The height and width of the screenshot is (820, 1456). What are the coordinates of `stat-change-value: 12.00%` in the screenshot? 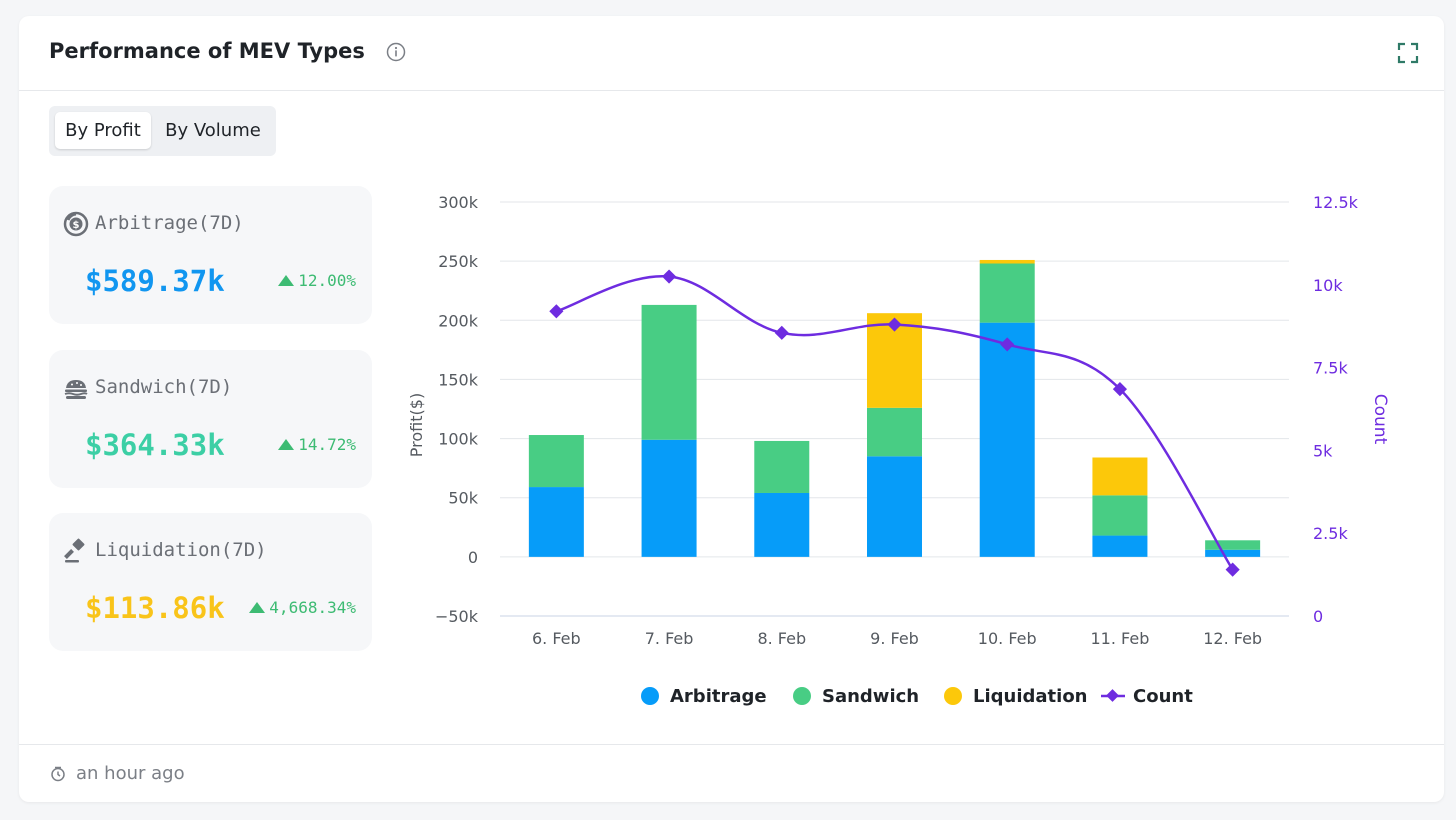 It's located at (327, 280).